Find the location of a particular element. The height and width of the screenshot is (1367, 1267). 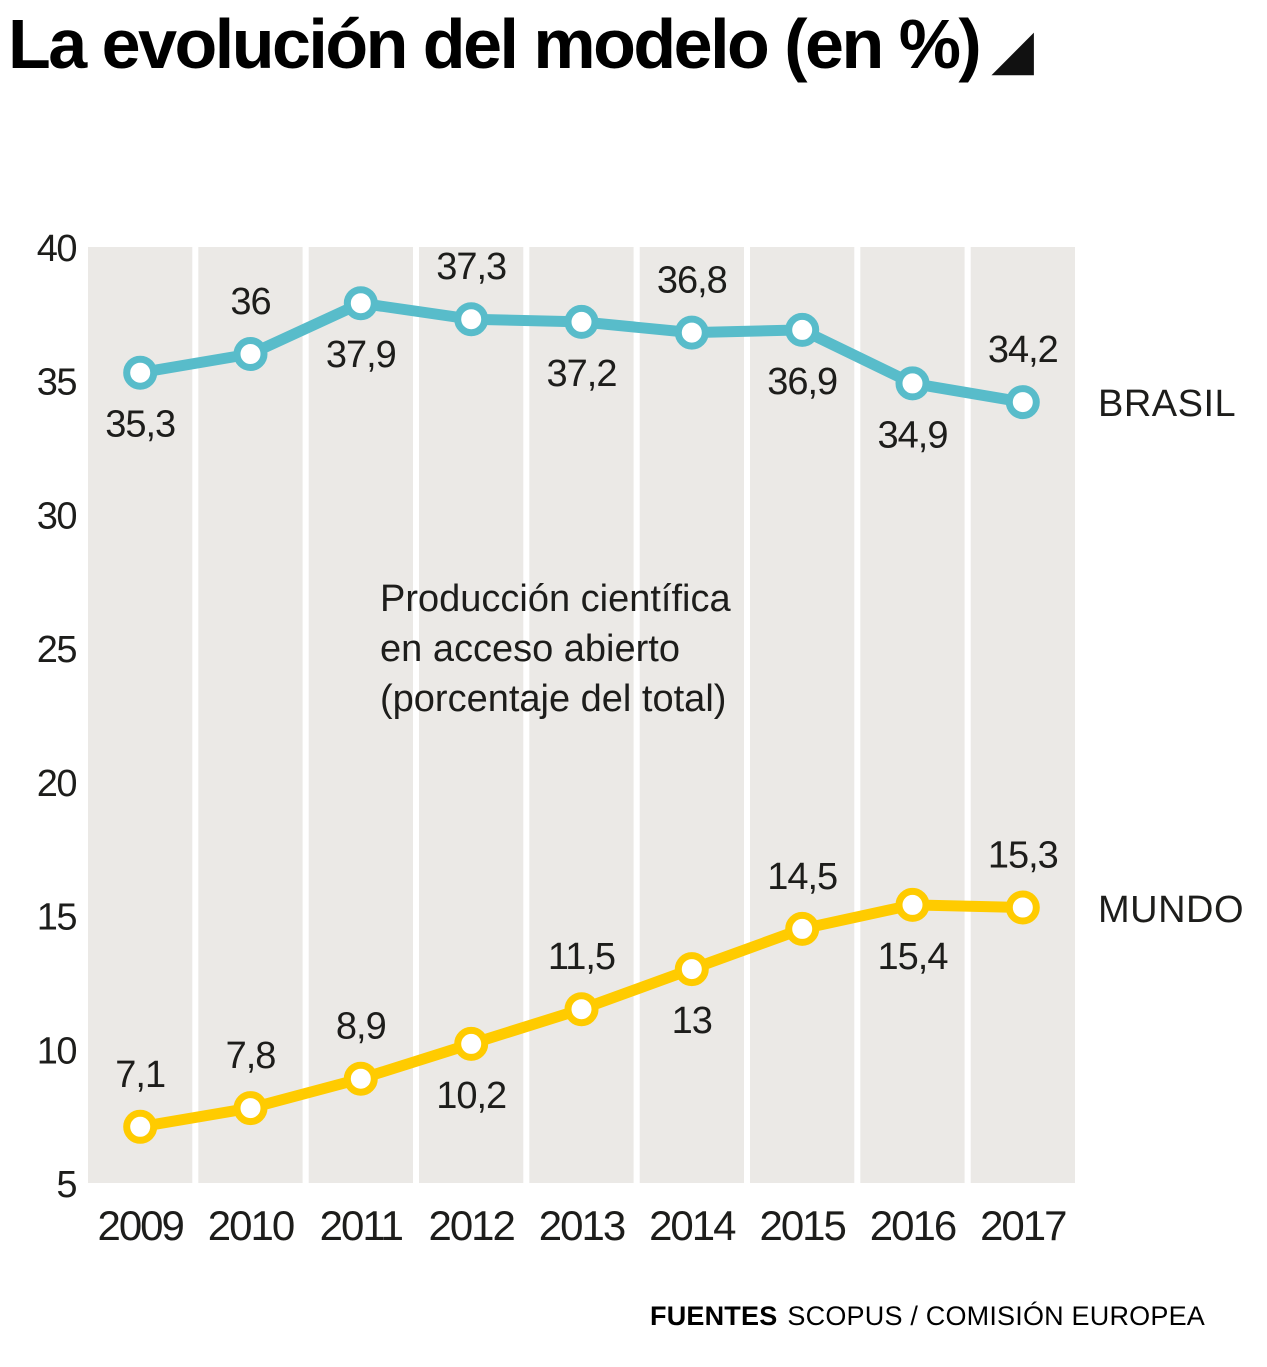

sources-footer: FUENTES SCOPUS / COMISIÓN EUROPEA is located at coordinates (927, 1316).